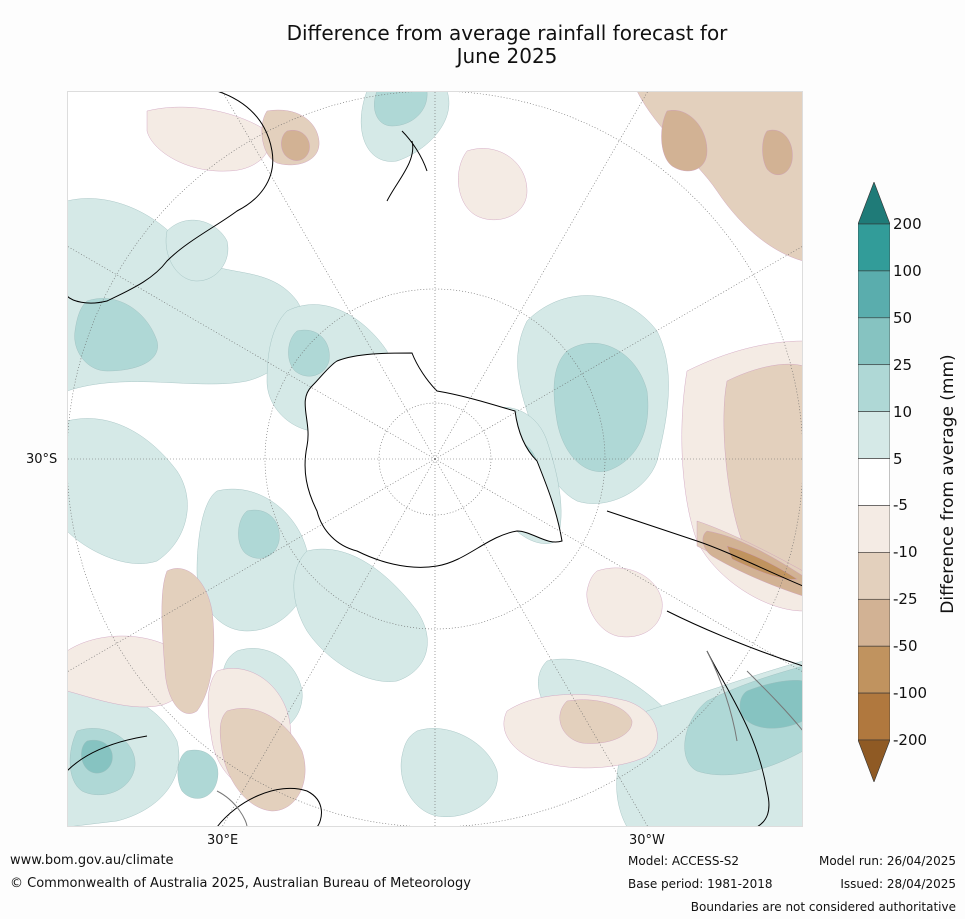  Describe the element at coordinates (910, 740) in the screenshot. I see `colorbar-tick-label: -200` at that location.